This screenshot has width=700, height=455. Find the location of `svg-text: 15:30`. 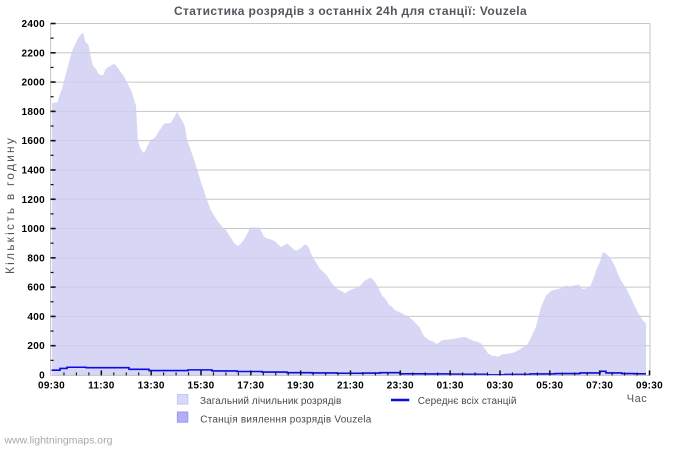

svg-text: 15:30 is located at coordinates (200, 386).